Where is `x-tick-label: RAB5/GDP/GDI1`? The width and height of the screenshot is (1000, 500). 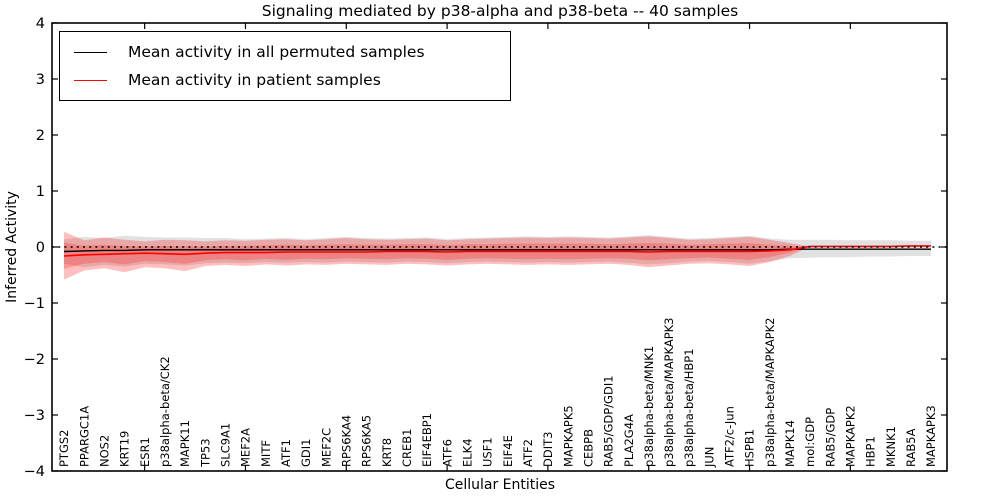 x-tick-label: RAB5/GDP/GDI1 is located at coordinates (609, 421).